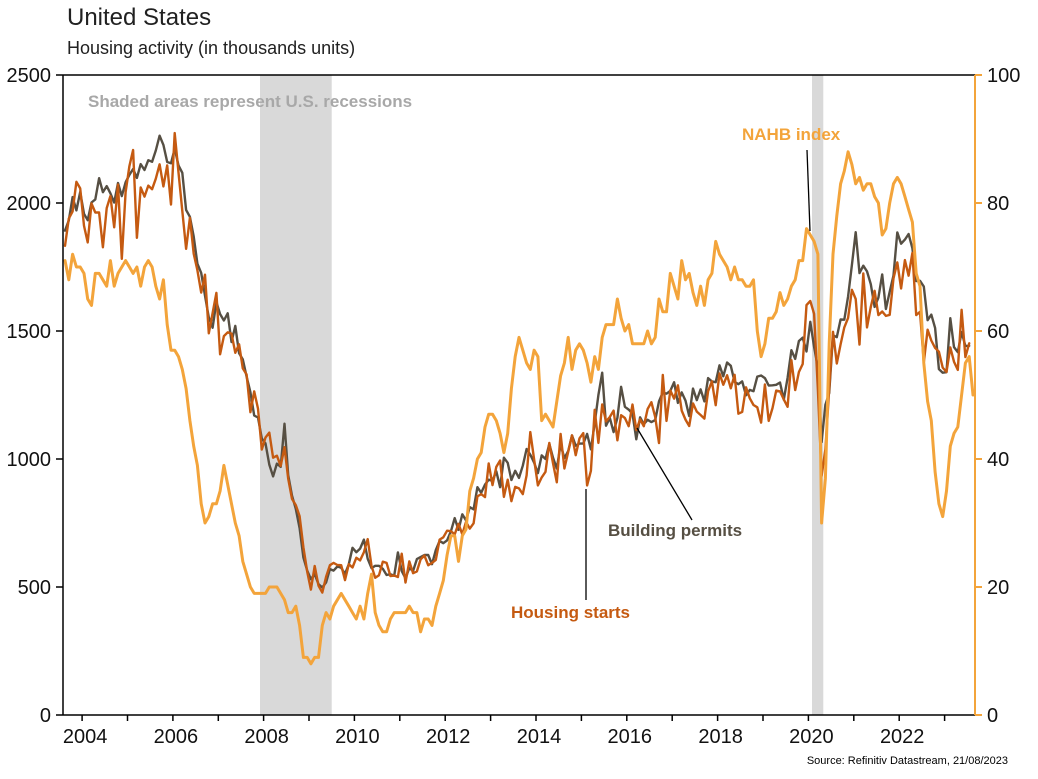 The image size is (1038, 779). Describe the element at coordinates (539, 737) in the screenshot. I see `x-axis-tick-label: 2014` at that location.